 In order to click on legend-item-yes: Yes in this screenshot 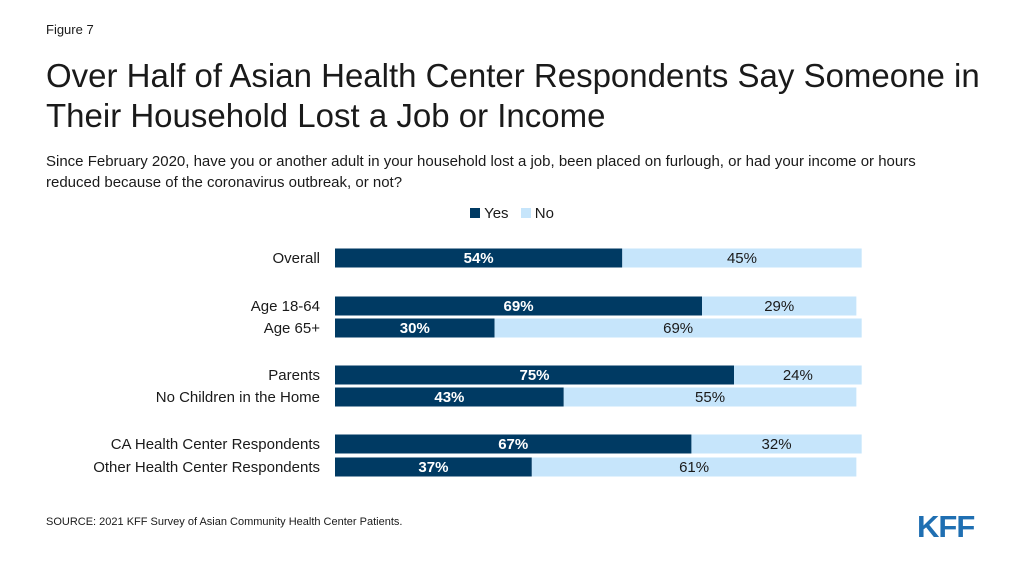, I will do `click(489, 213)`.